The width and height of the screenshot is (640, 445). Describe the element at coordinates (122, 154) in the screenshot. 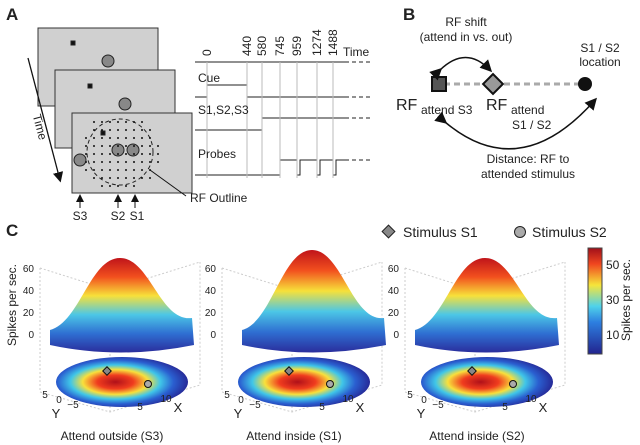

I see `probe-dots` at that location.